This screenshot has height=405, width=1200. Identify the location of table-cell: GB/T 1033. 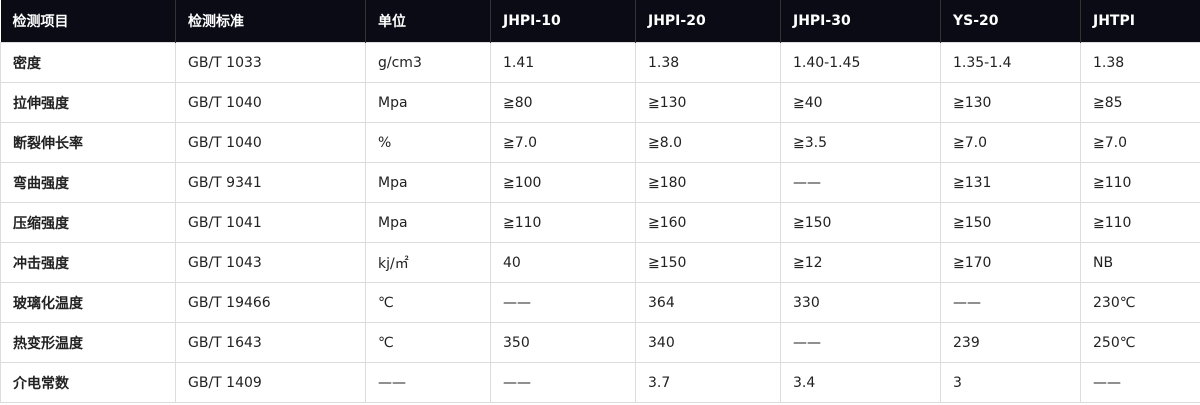
(270, 62).